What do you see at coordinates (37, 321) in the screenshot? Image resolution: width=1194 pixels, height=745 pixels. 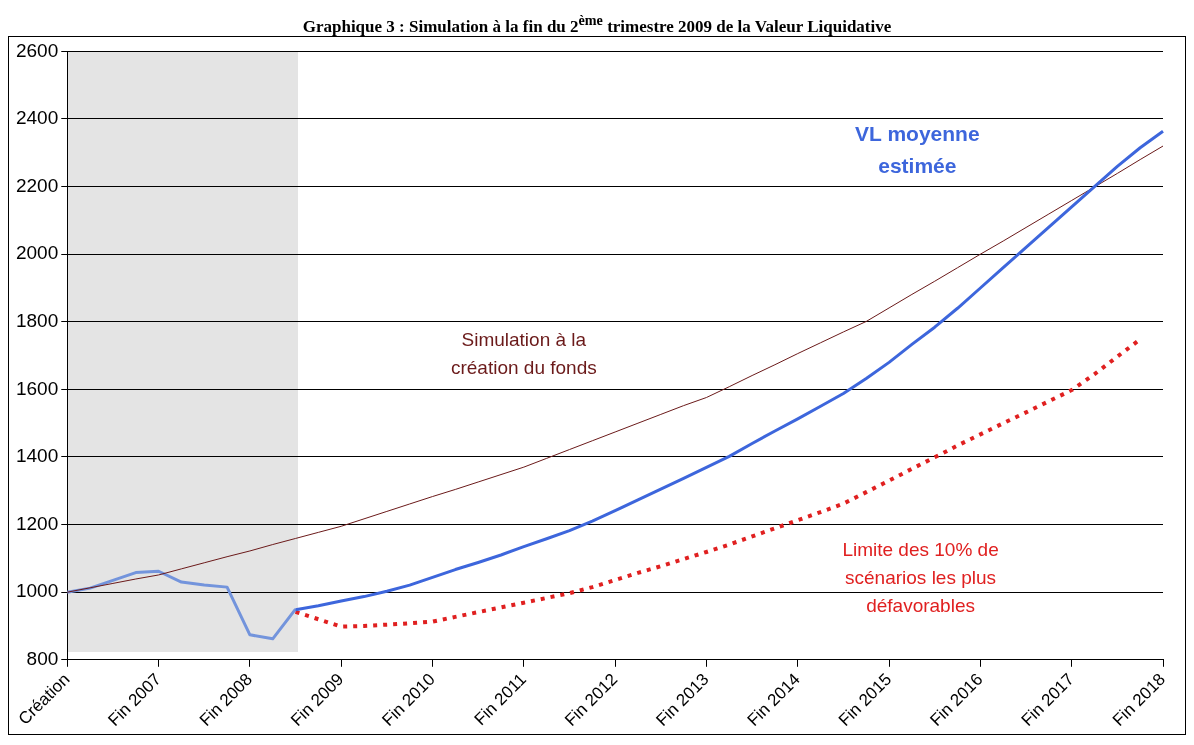 I see `y-tick-label: 1800` at bounding box center [37, 321].